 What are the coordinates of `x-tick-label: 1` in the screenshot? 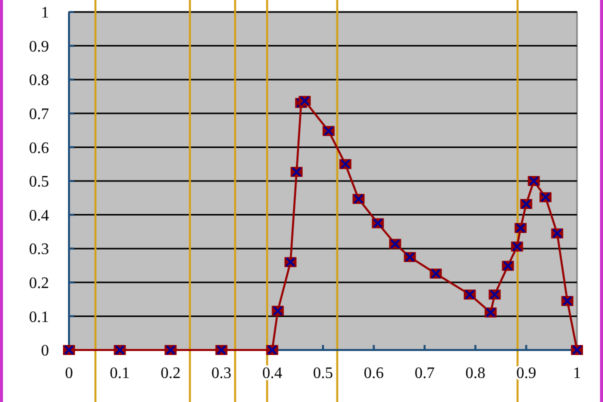 It's located at (577, 373).